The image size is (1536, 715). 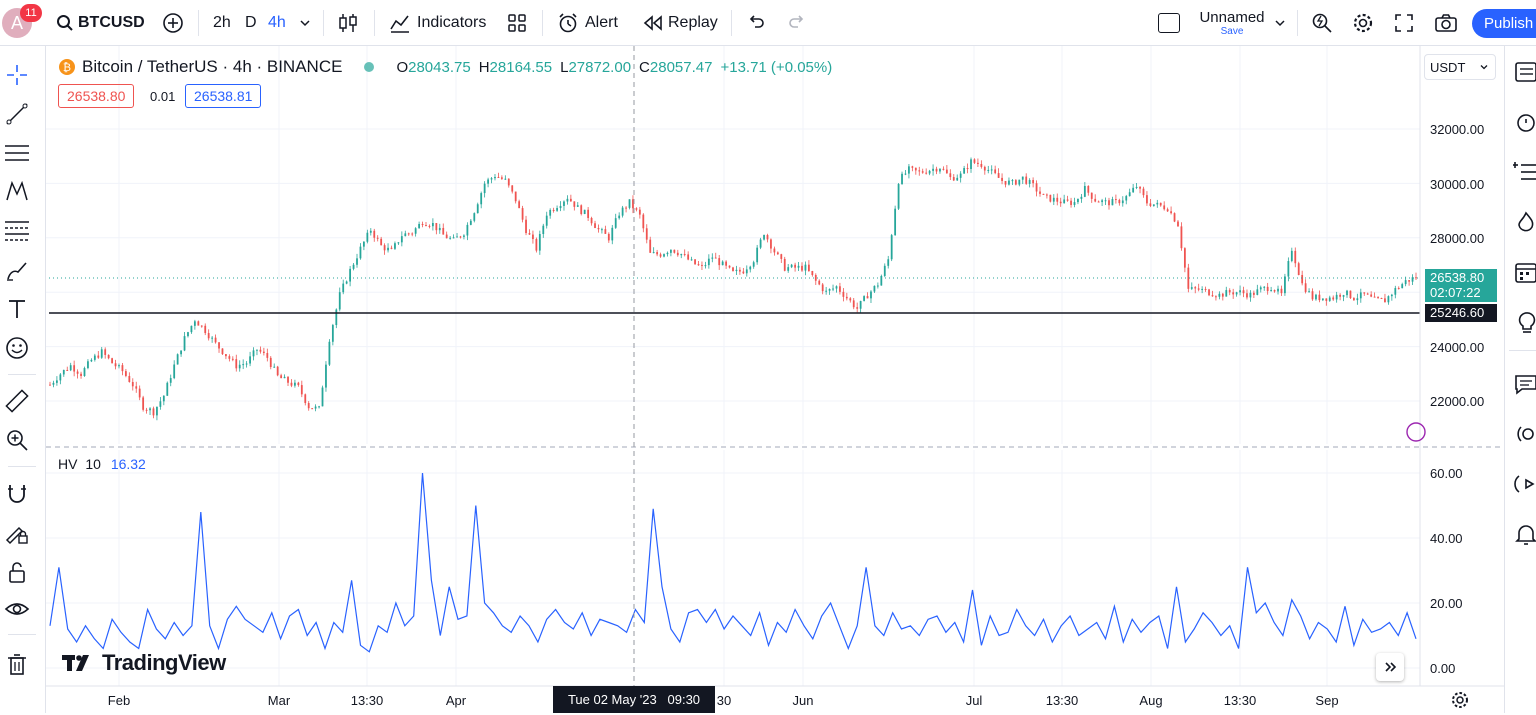 I want to click on last-price-value: 26538.80, so click(x=1457, y=277).